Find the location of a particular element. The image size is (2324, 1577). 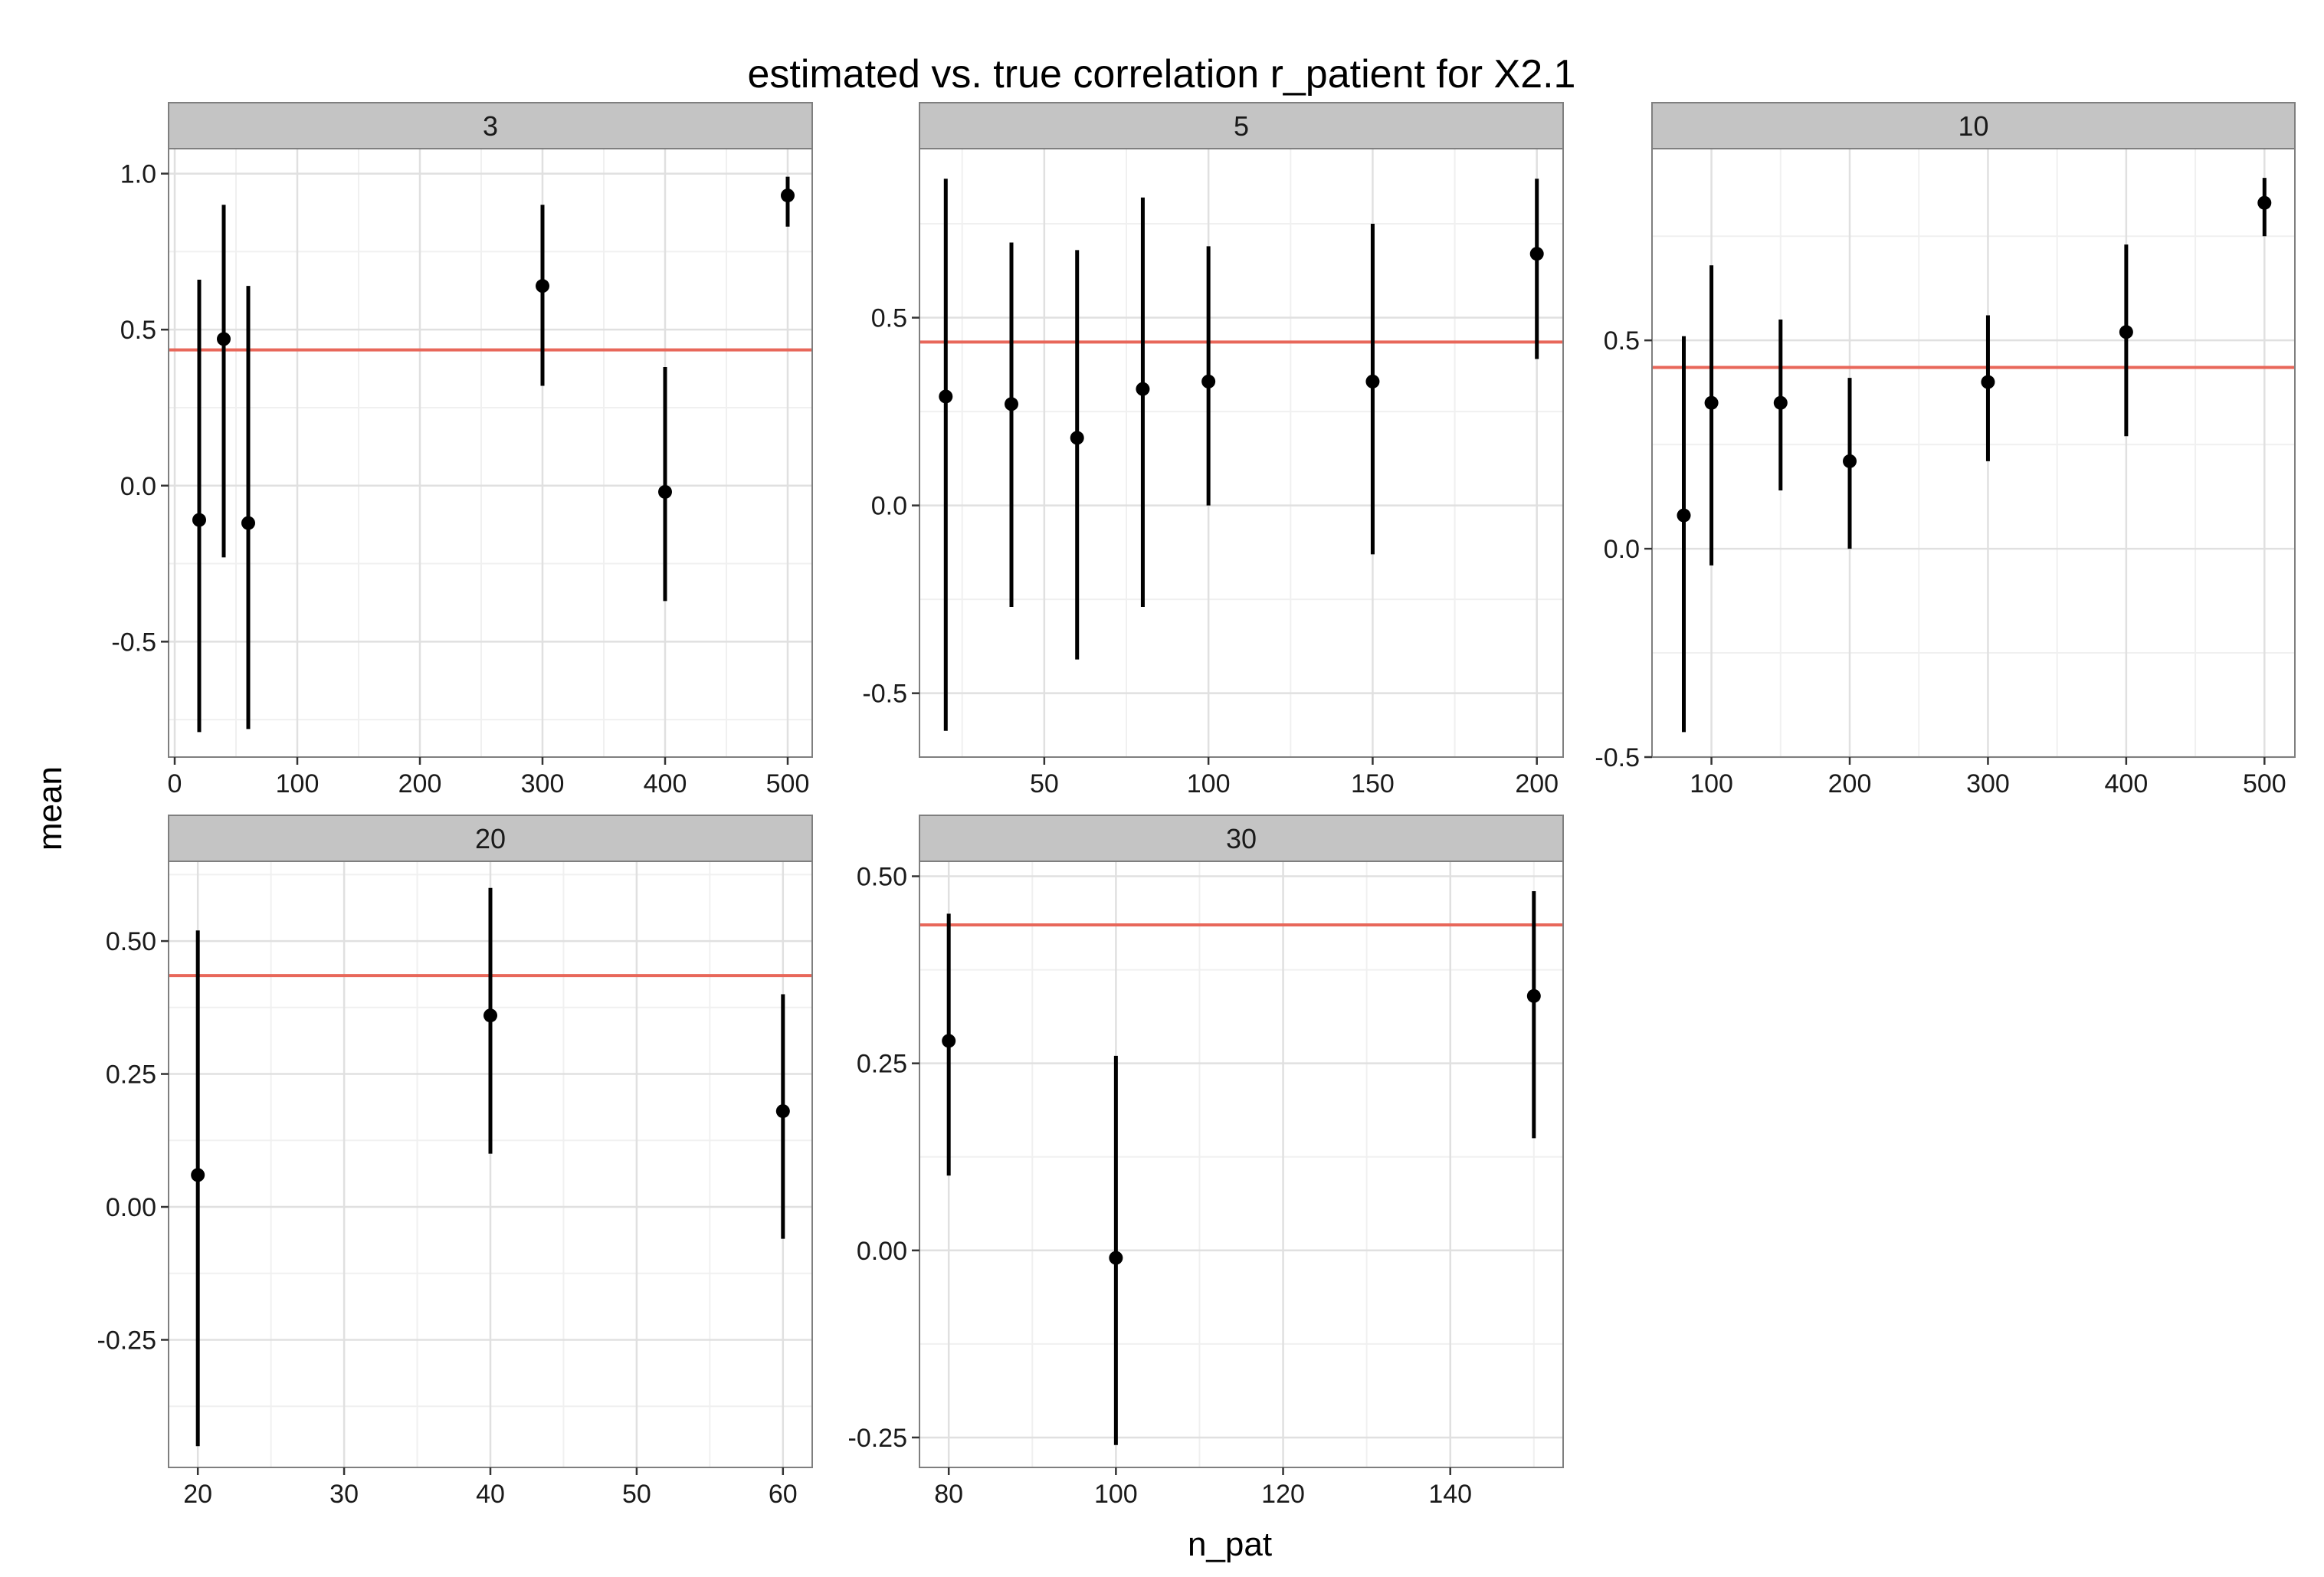

facet-strip-label: 3 is located at coordinates (490, 126).